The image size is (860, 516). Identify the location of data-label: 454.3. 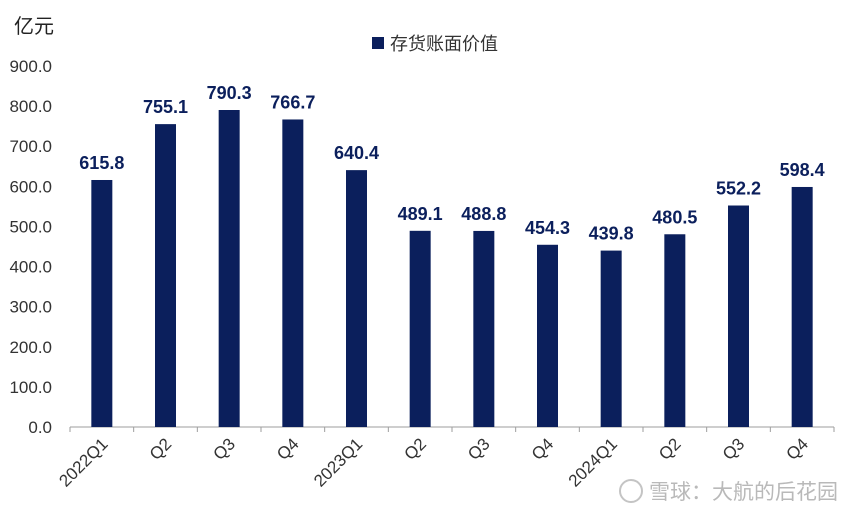
(547, 228).